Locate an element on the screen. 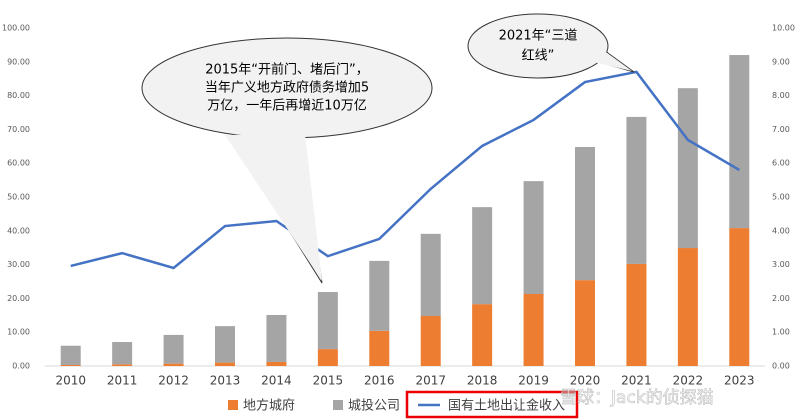 The image size is (800, 420). legend-label: 国有土地出让金收入 is located at coordinates (506, 406).